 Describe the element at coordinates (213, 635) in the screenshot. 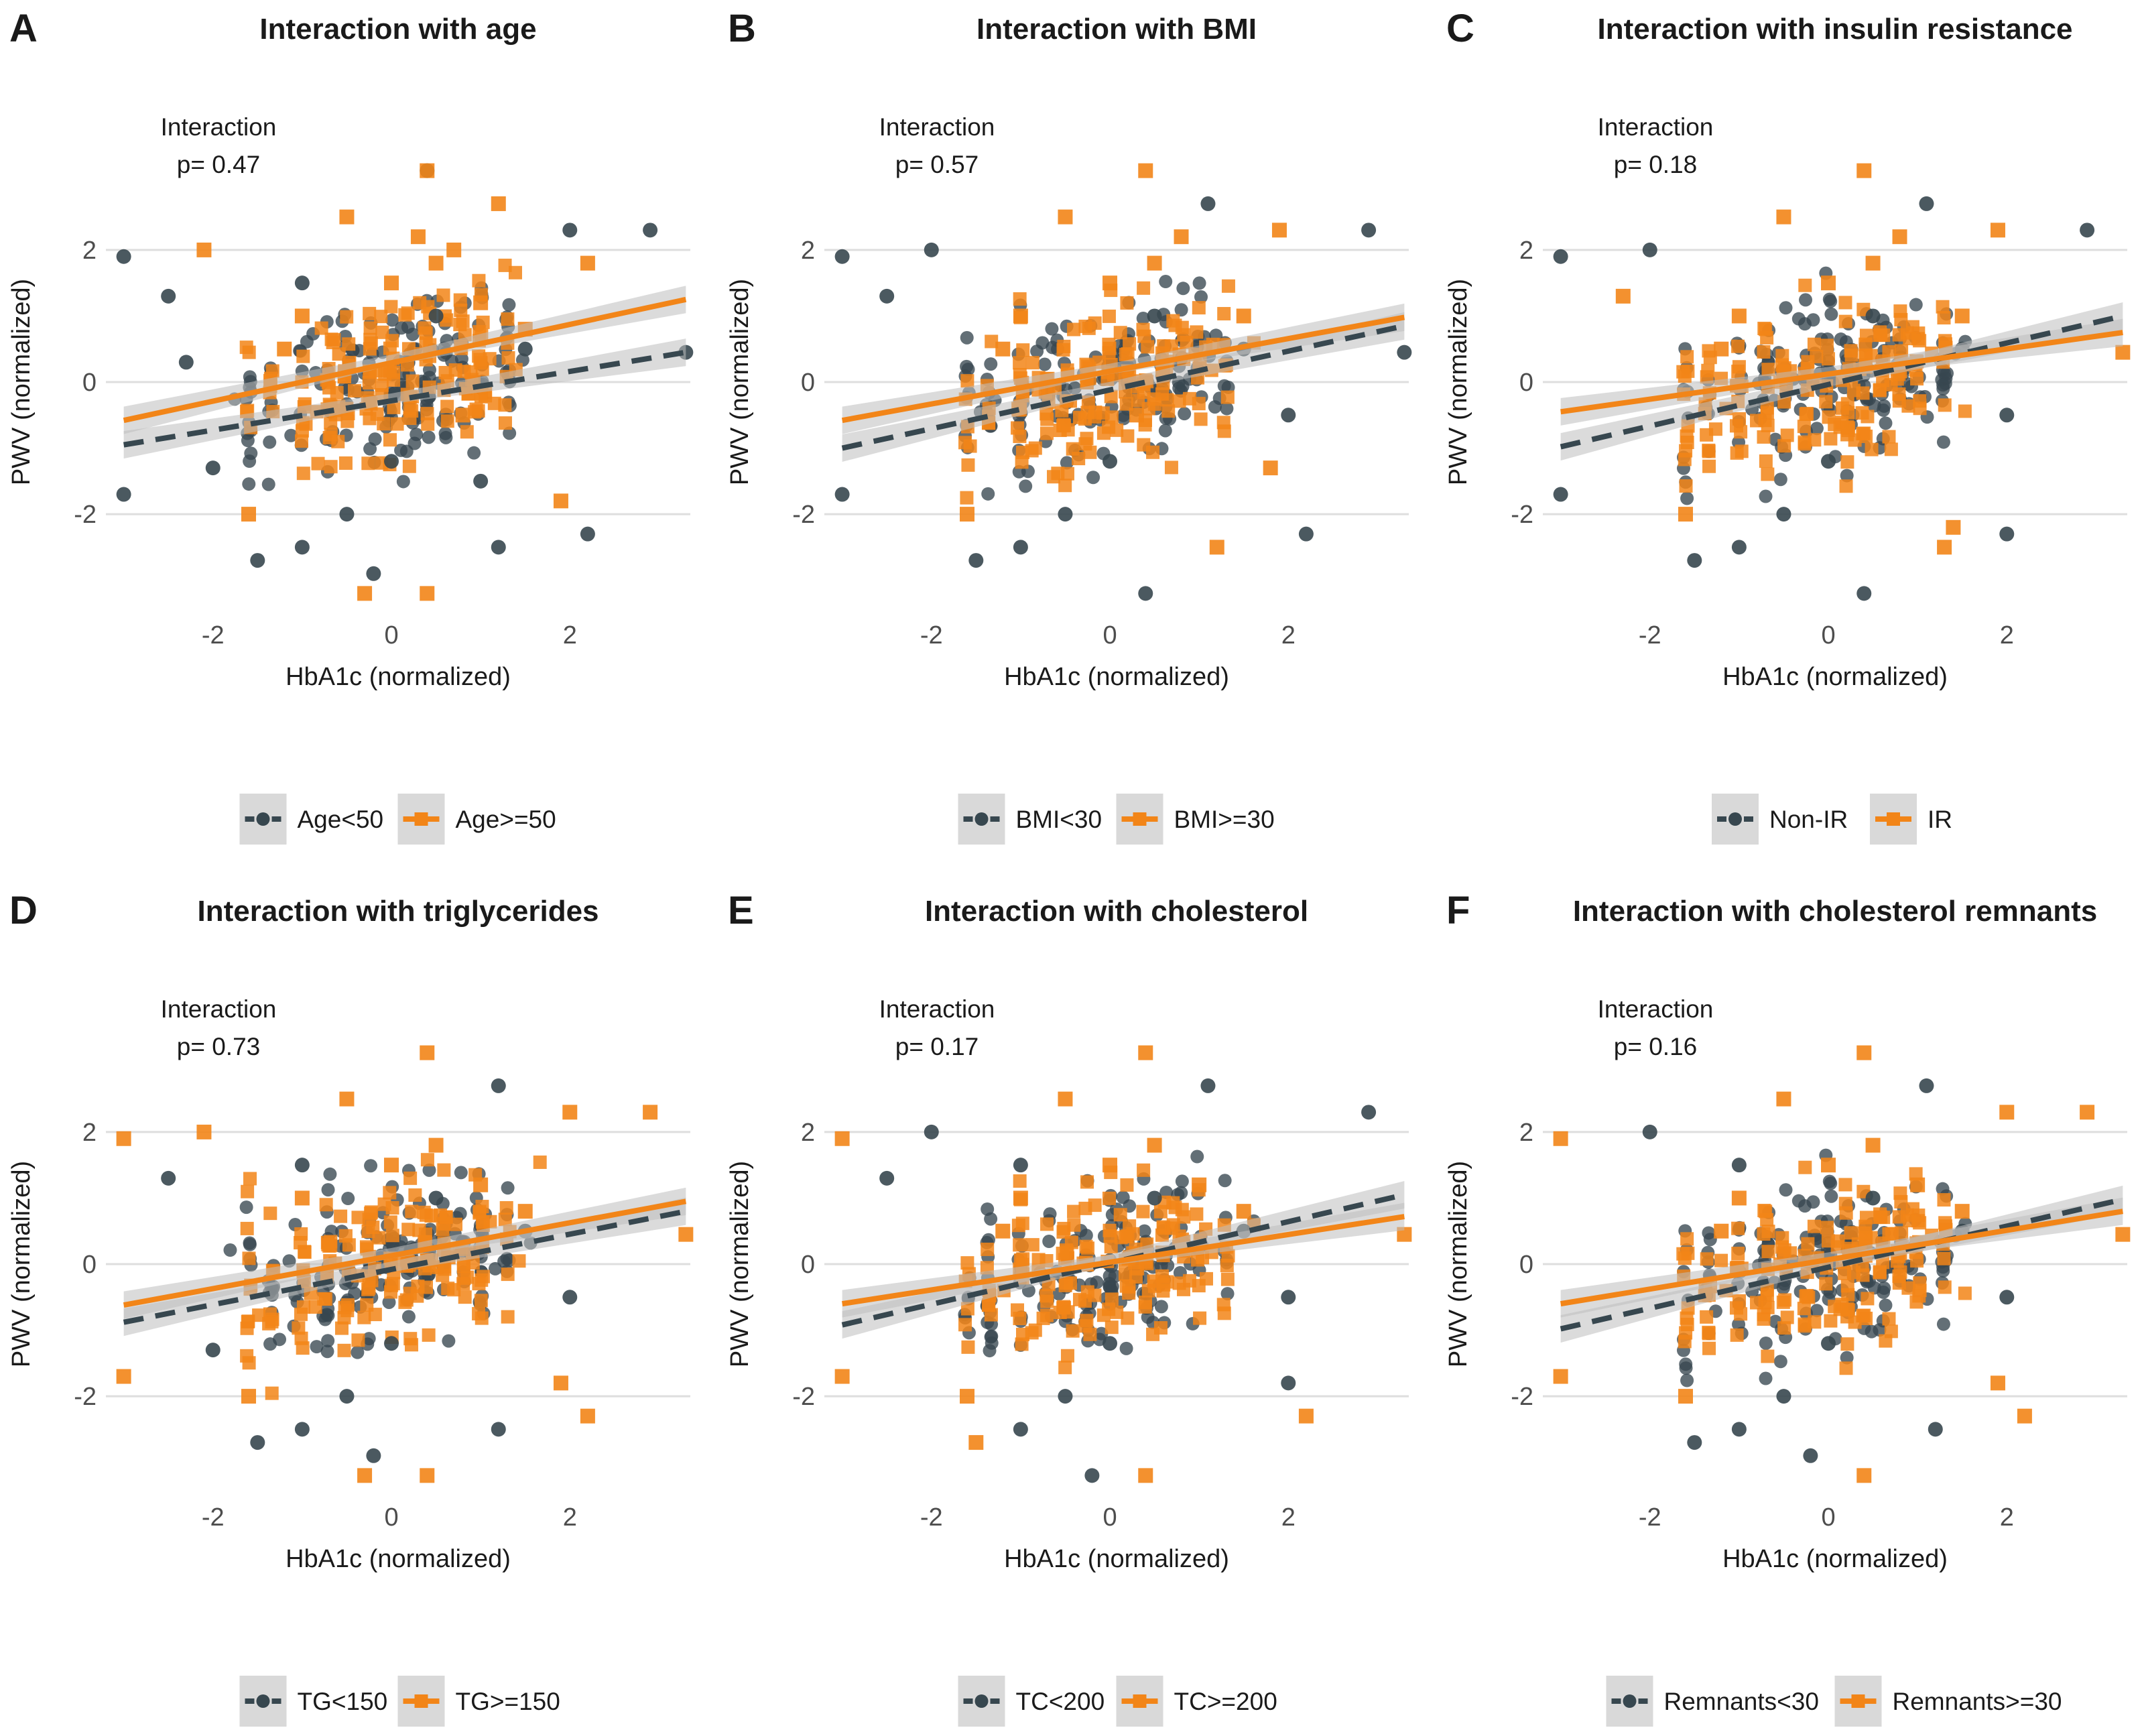

I see `x-tick-label: -2` at that location.